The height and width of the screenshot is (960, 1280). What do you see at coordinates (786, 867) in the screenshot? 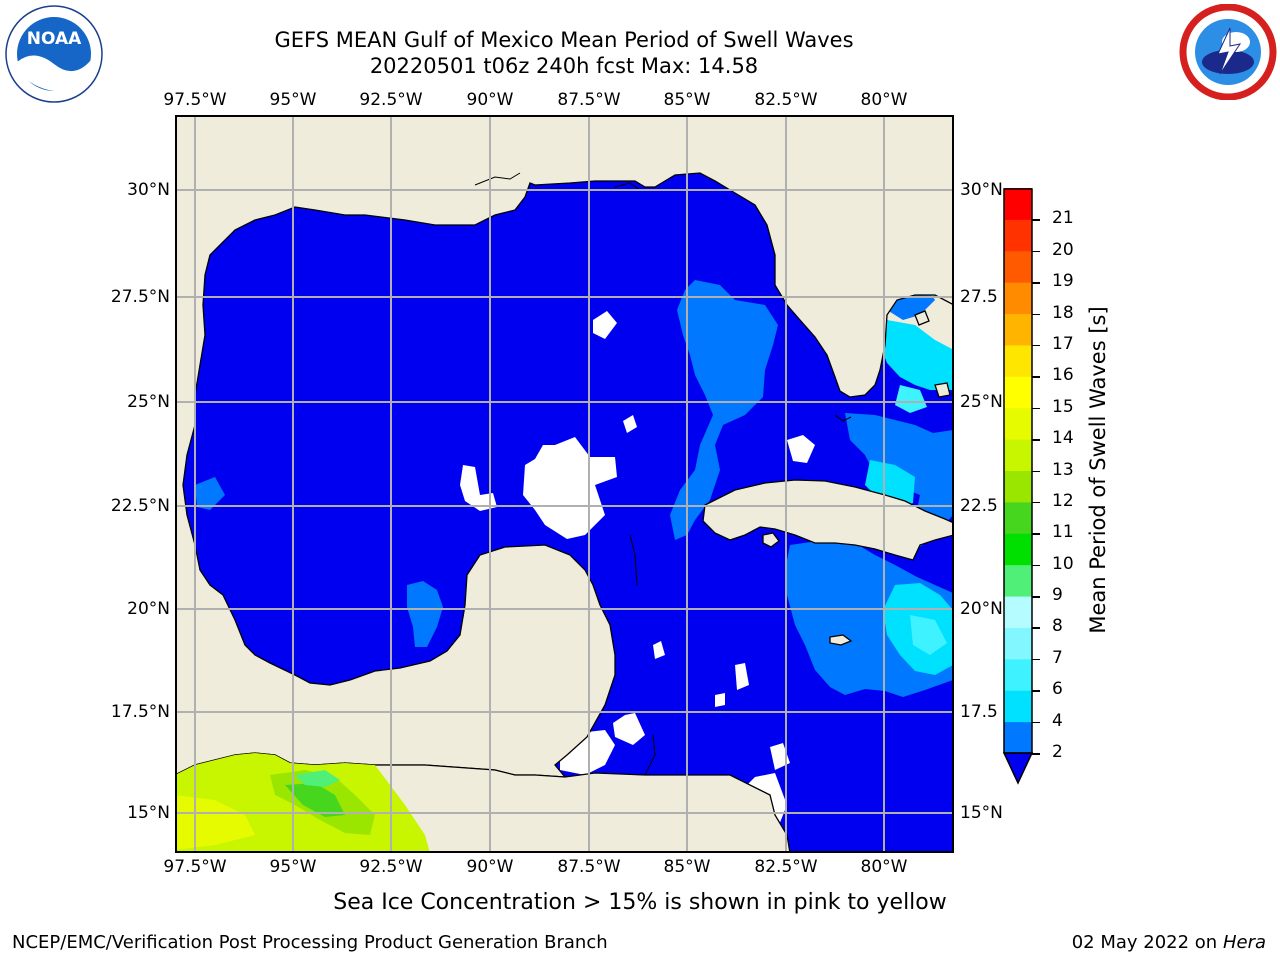
I see `lon-label-bottom: 82.5°W` at bounding box center [786, 867].